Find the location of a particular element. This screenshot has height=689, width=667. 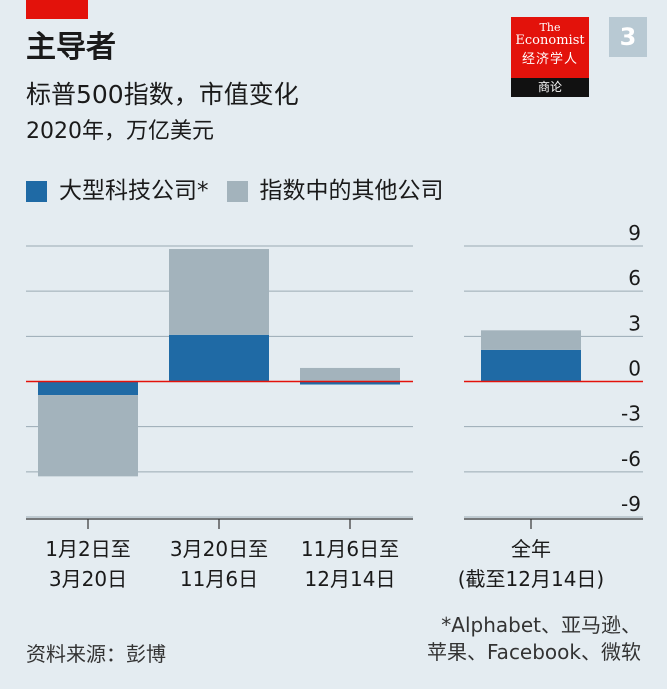

logo-line-chinese: 经济学人 is located at coordinates (549, 59).